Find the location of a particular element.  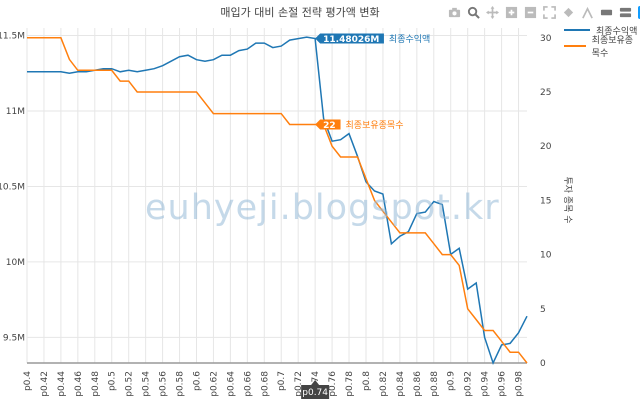

legend-item-revenue: 최종수익액 is located at coordinates (602, 30).